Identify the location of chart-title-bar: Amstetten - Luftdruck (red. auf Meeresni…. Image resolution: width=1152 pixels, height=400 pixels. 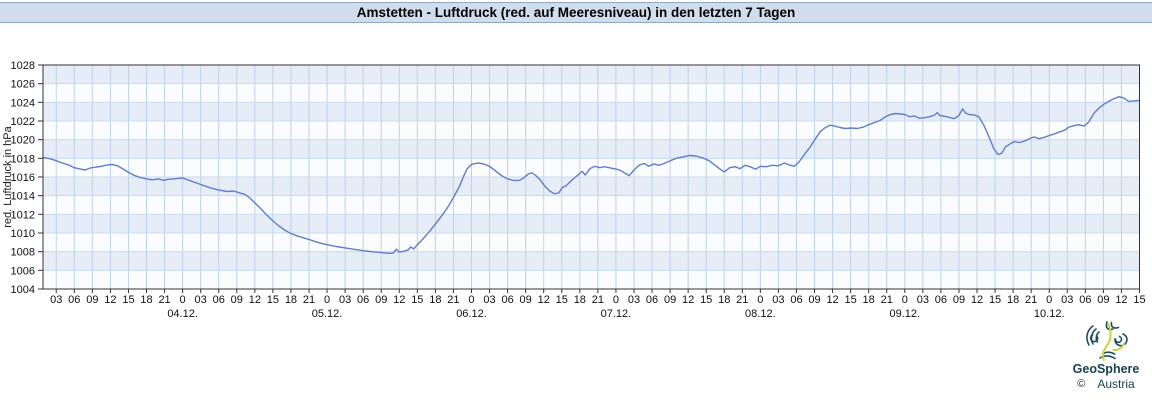
(576, 12).